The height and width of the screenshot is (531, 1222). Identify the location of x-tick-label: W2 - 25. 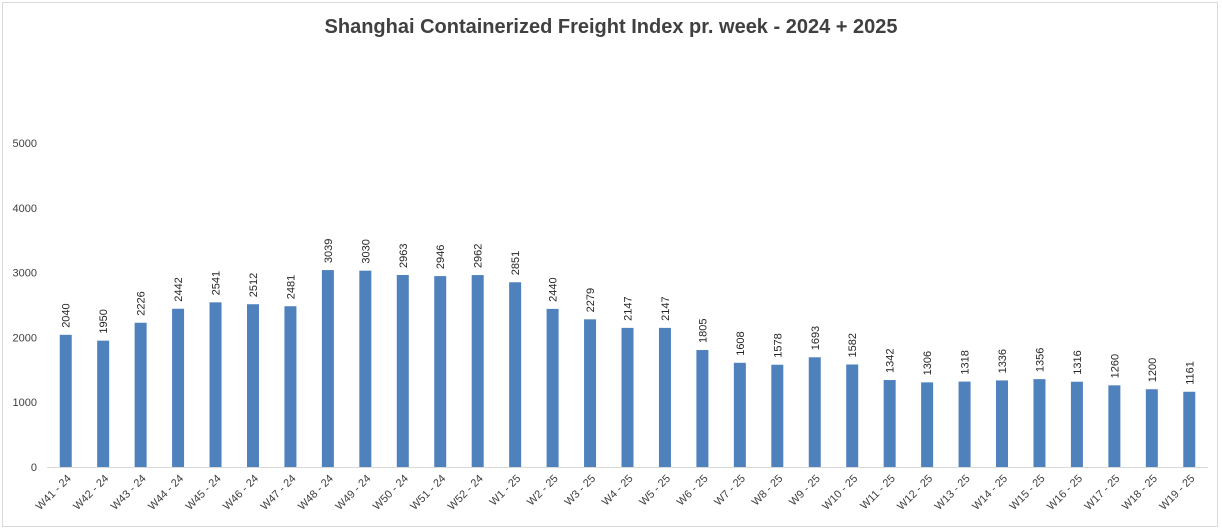
(543, 491).